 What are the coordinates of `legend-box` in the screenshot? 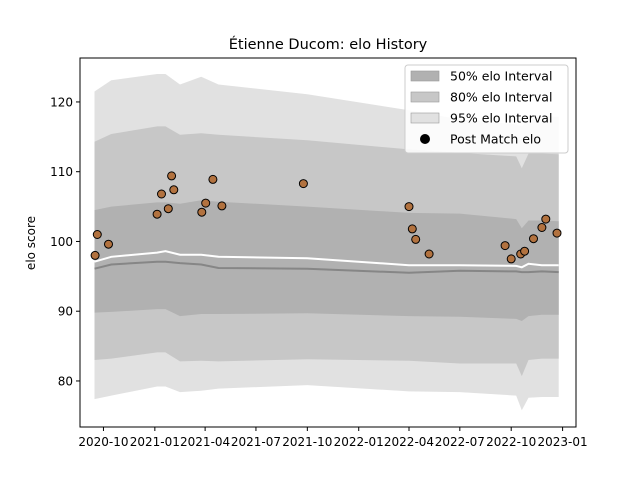 It's located at (486, 109).